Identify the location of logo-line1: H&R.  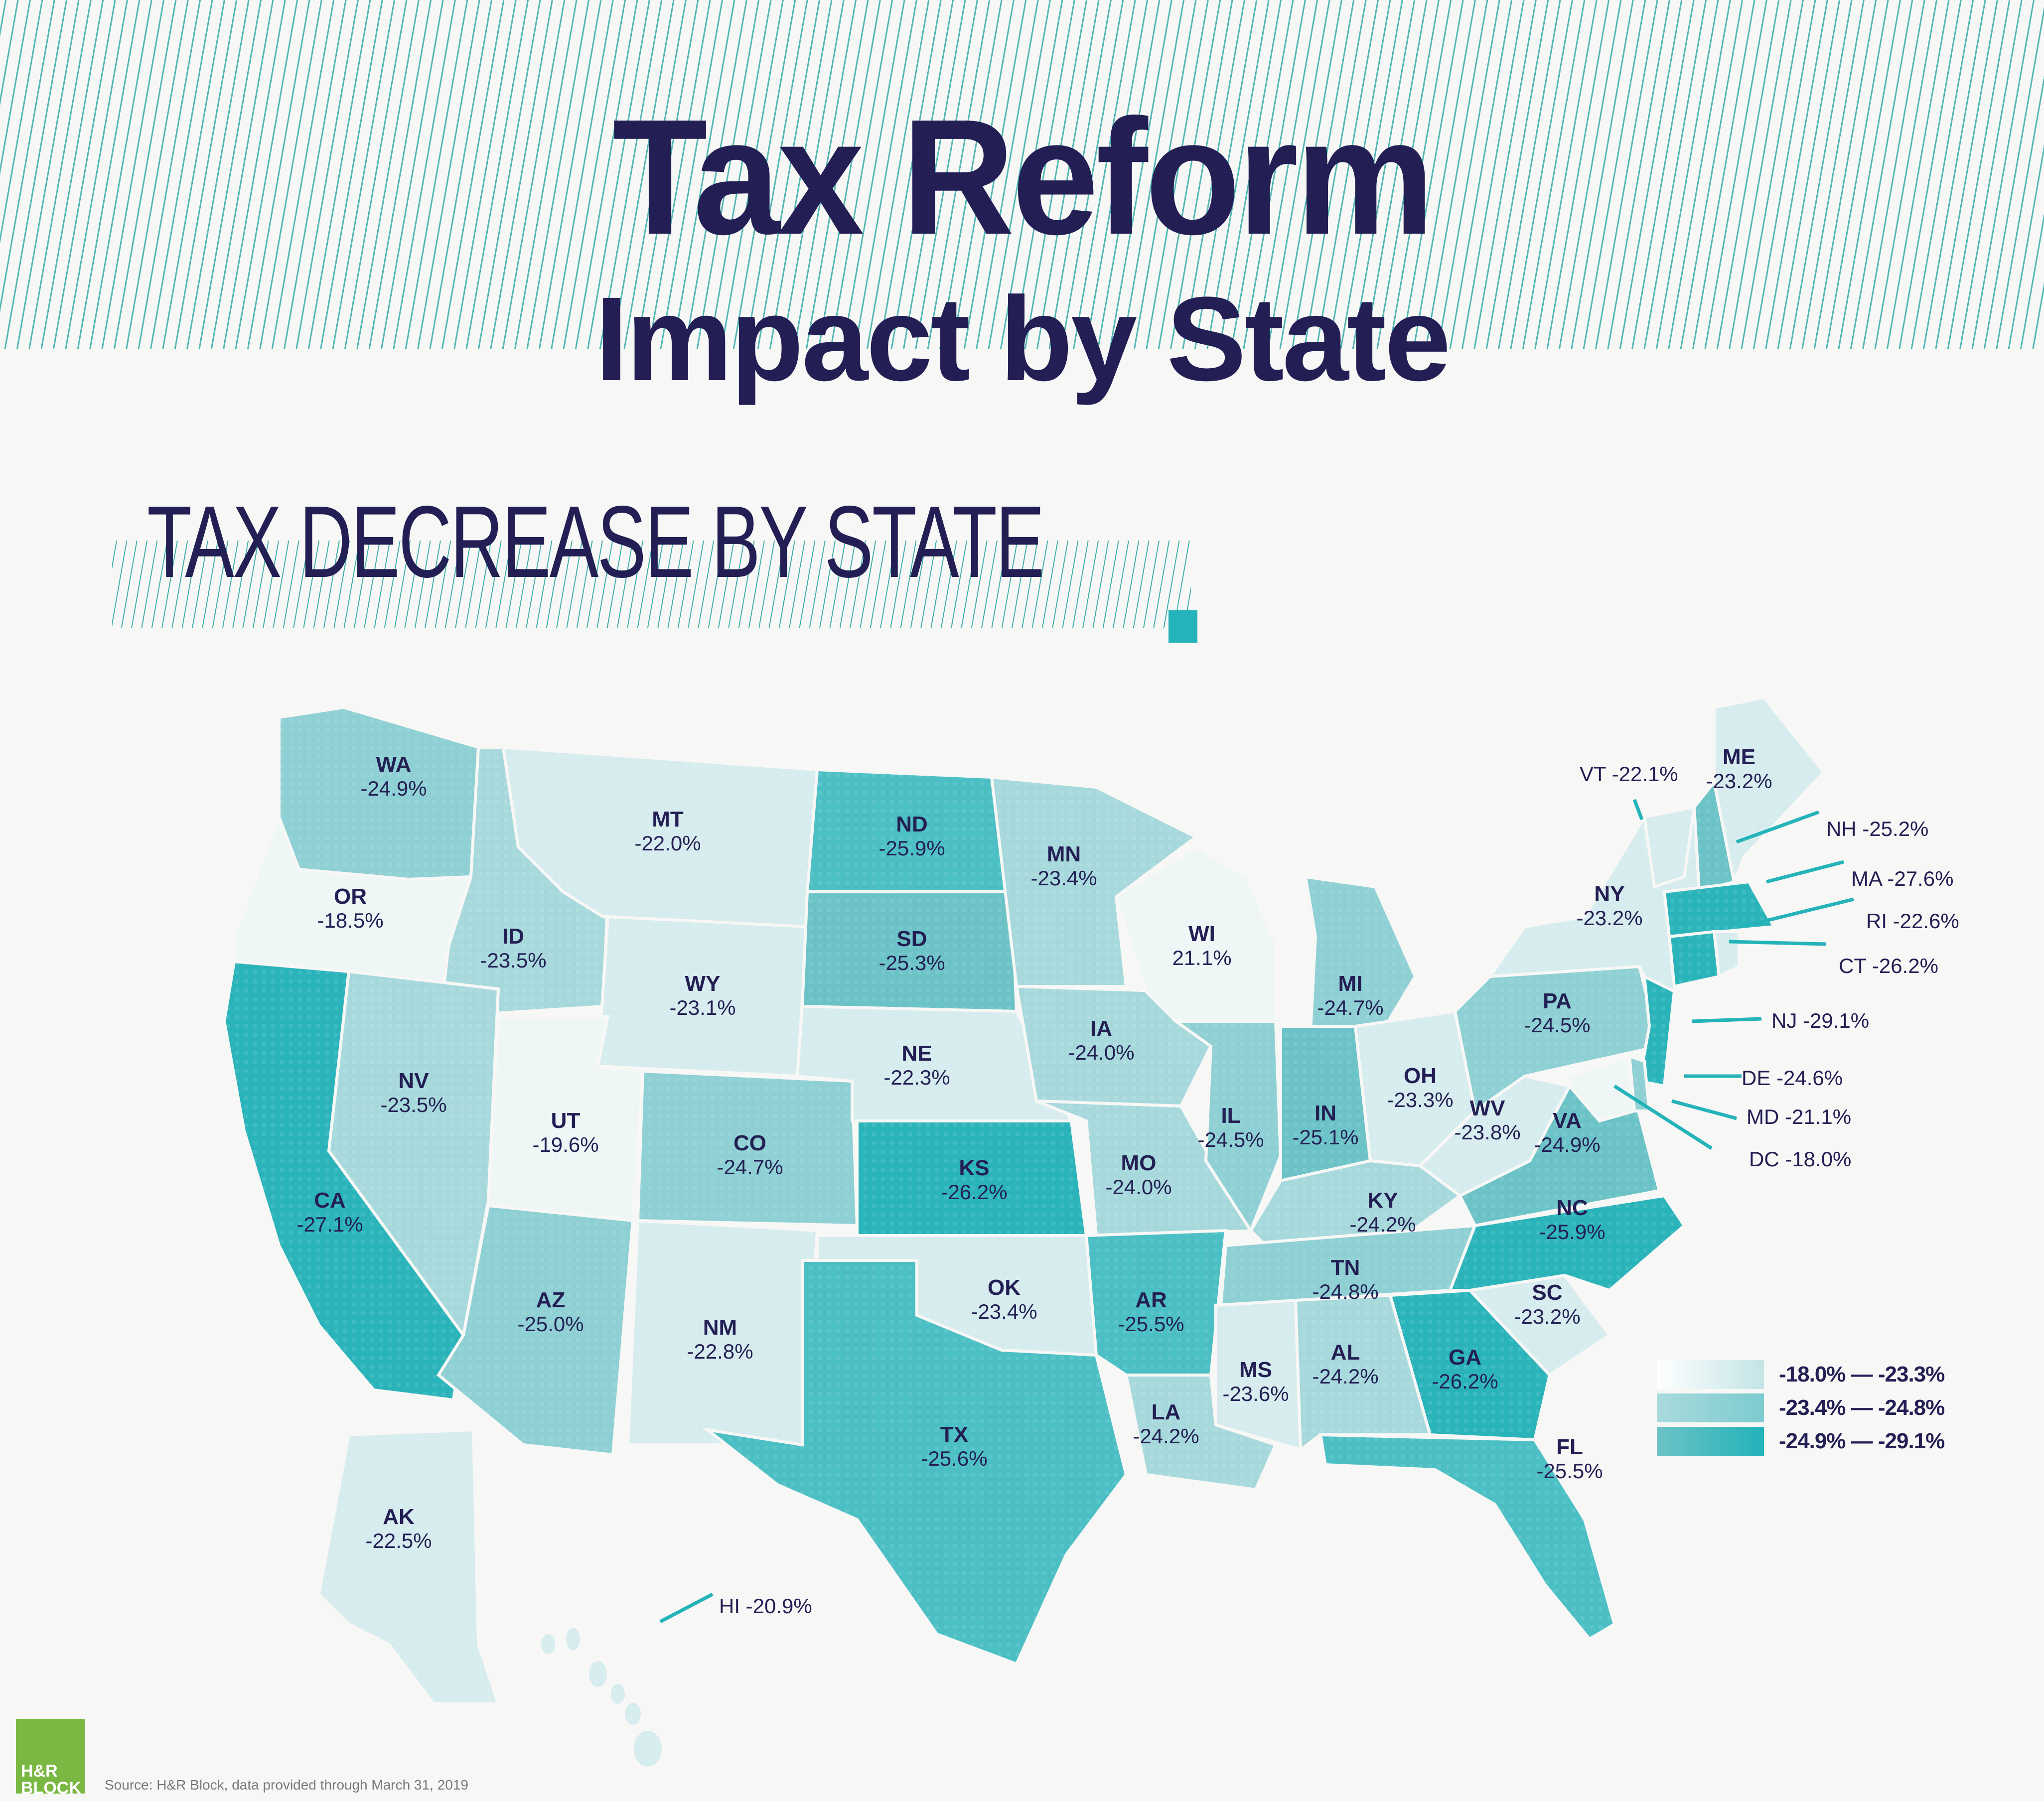
(39, 1771).